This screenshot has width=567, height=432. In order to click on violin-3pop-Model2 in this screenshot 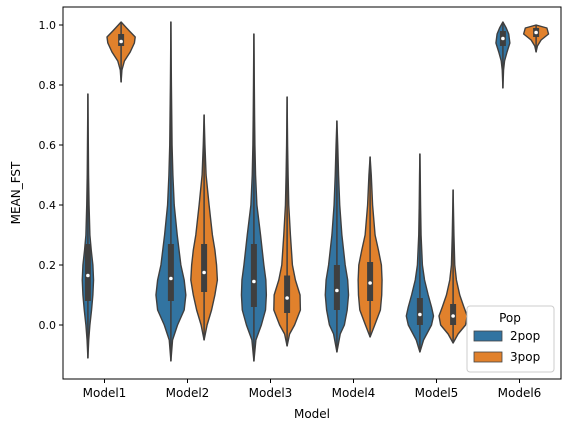, I will do `click(204, 227)`.